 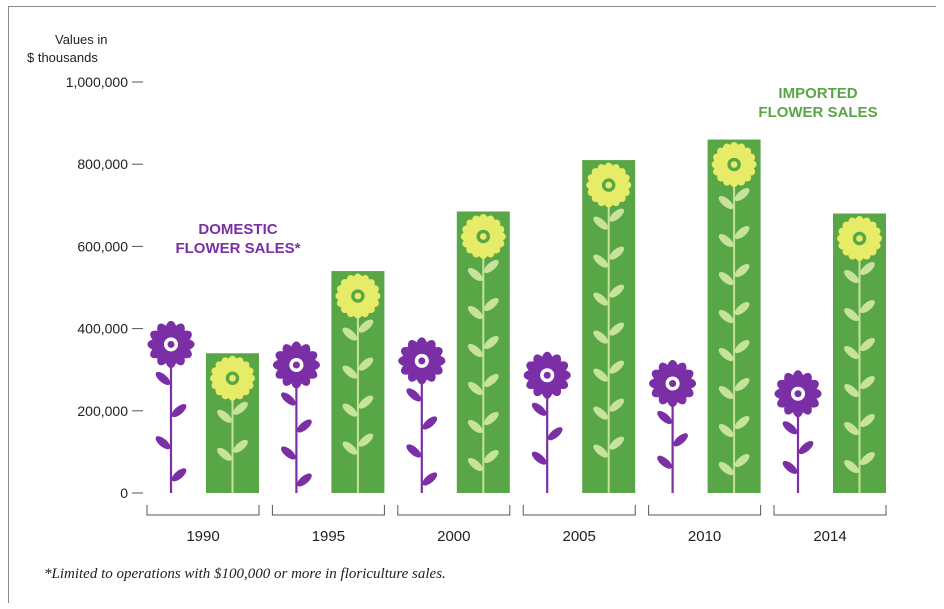 I want to click on y-axis-title-line2: $ thousands, so click(x=62, y=57).